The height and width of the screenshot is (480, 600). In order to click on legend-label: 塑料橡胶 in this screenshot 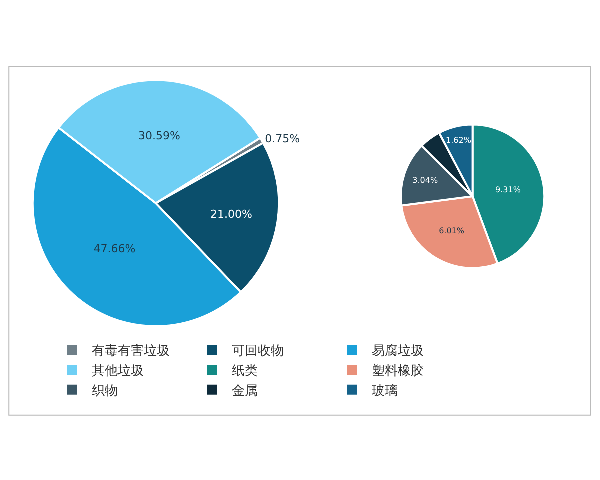, I will do `click(398, 371)`.